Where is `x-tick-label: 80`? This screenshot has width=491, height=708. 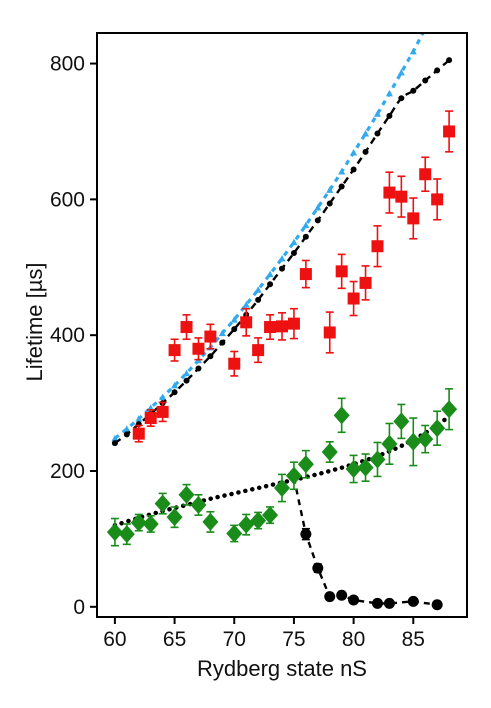 x-tick-label: 80 is located at coordinates (353, 639).